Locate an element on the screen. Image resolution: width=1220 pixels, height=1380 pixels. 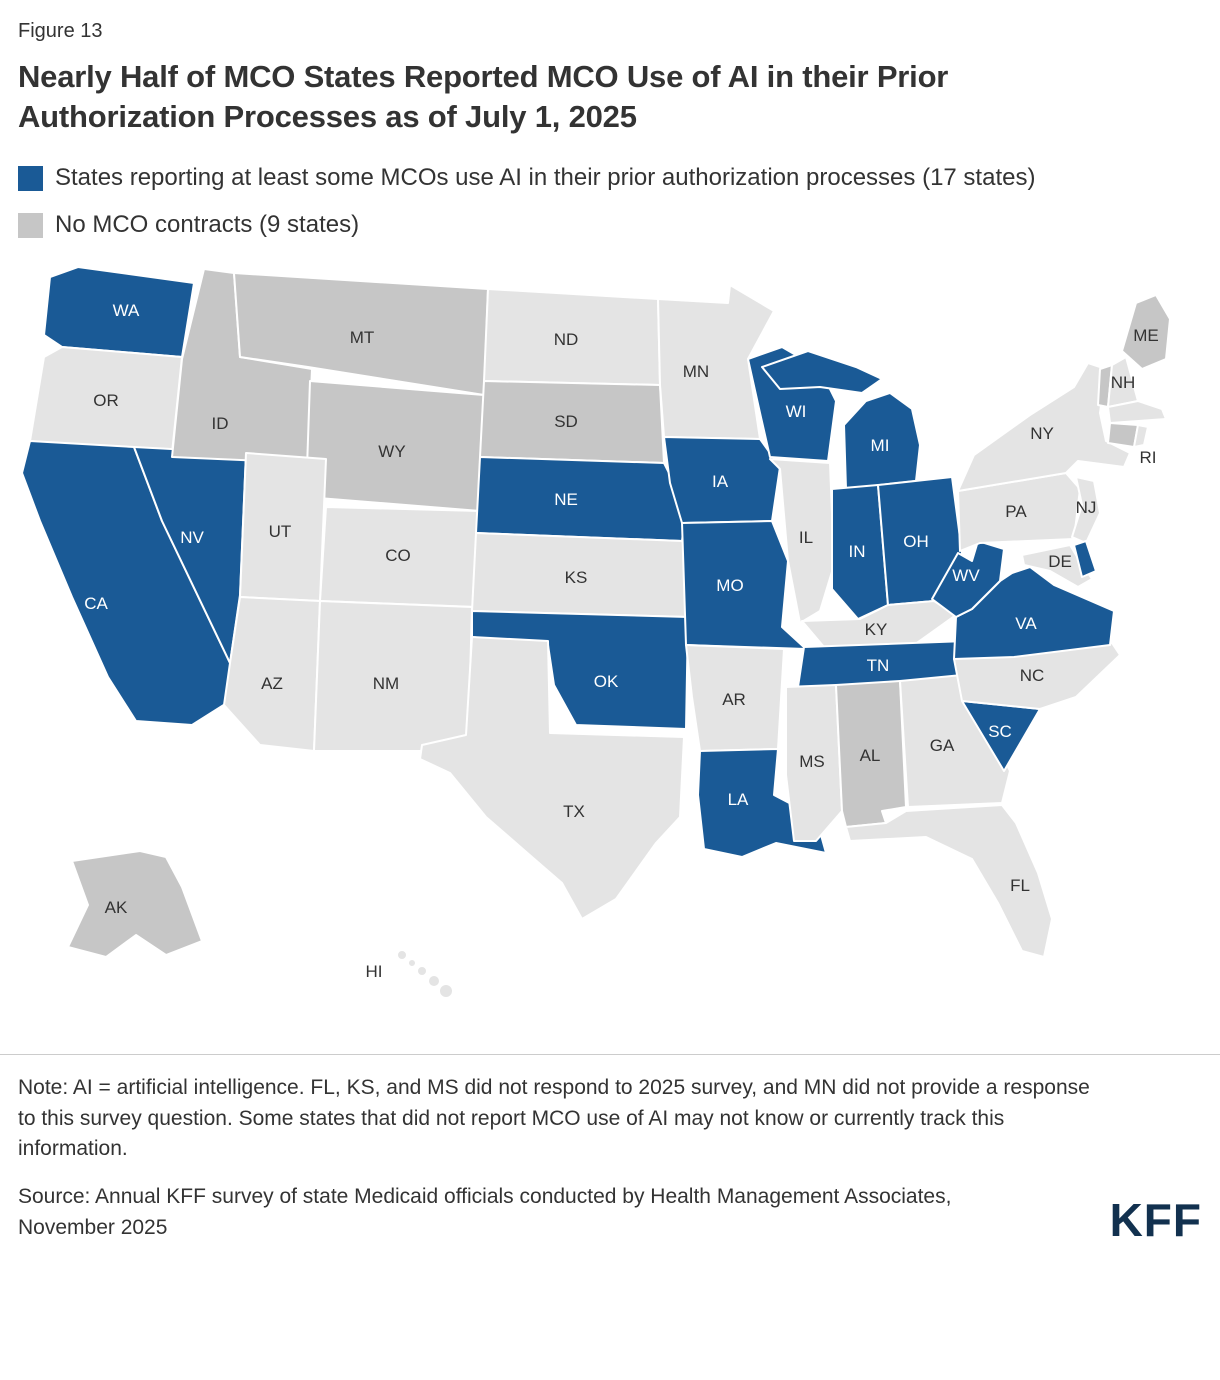
state-label-il: IL is located at coordinates (806, 537).